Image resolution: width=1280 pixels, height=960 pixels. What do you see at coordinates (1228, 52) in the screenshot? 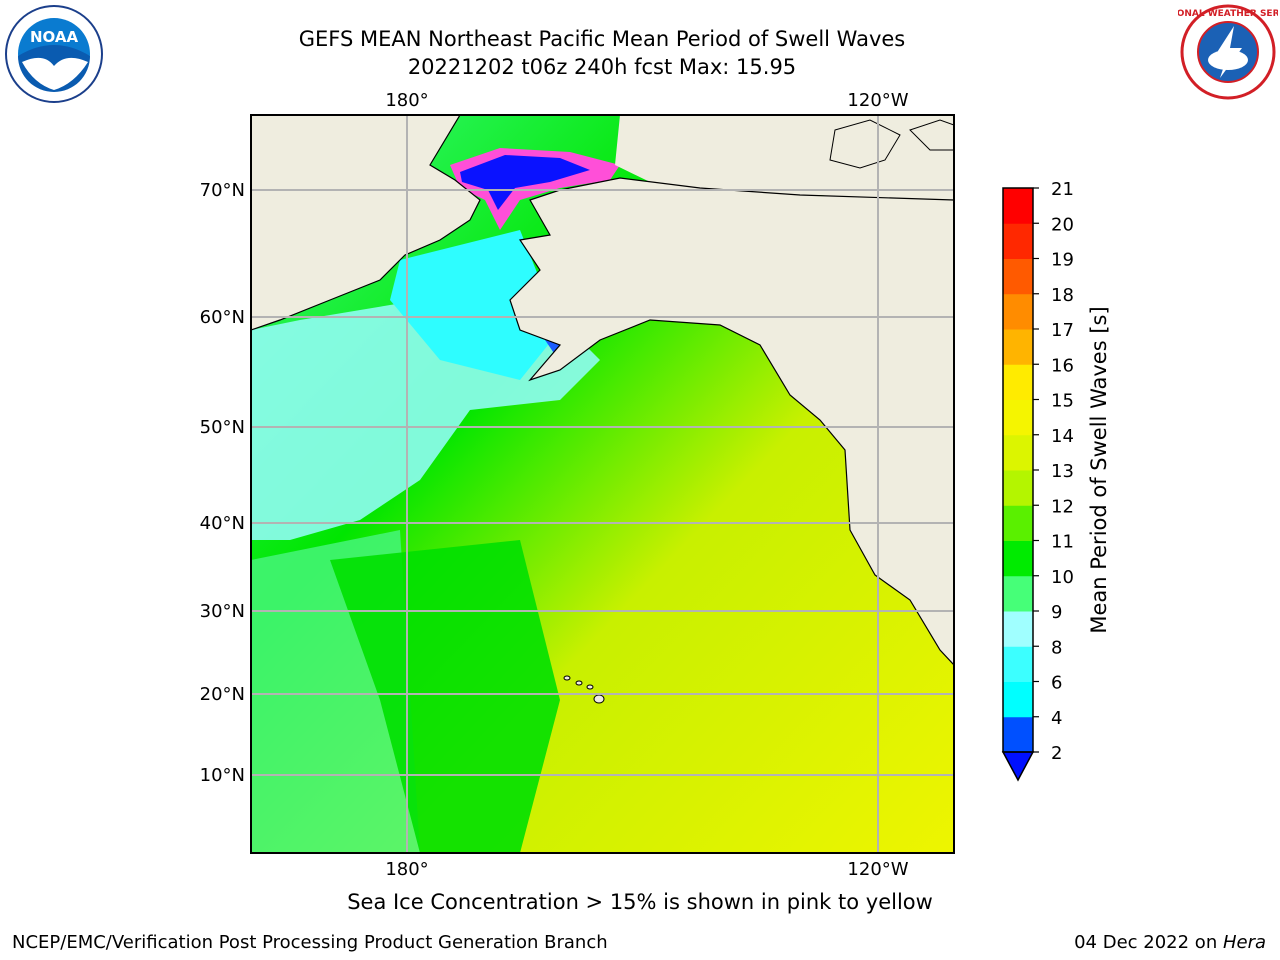
I see `nws-logo-icon: NATIONAL WEATHER SERVICE` at bounding box center [1228, 52].